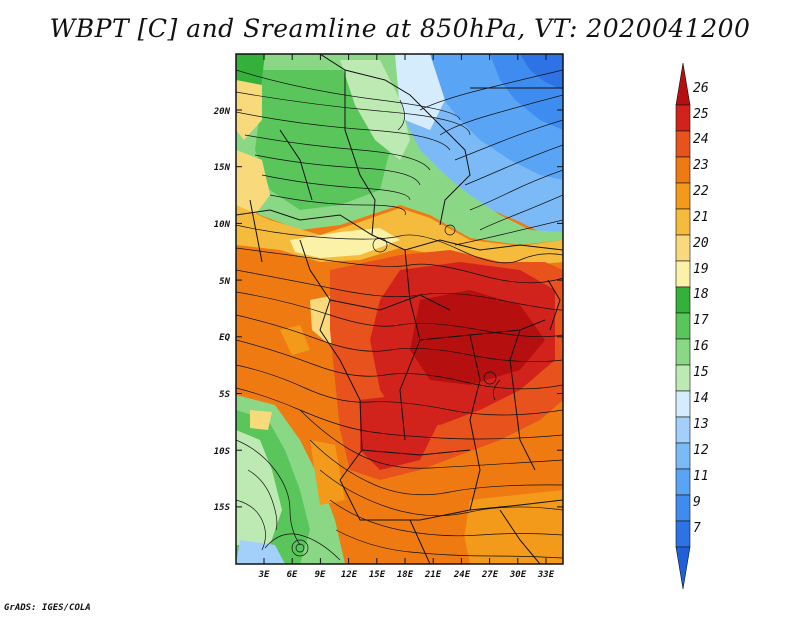 Image resolution: width=800 pixels, height=618 pixels. Describe the element at coordinates (224, 395) in the screenshot. I see `lat-label: 5S` at that location.